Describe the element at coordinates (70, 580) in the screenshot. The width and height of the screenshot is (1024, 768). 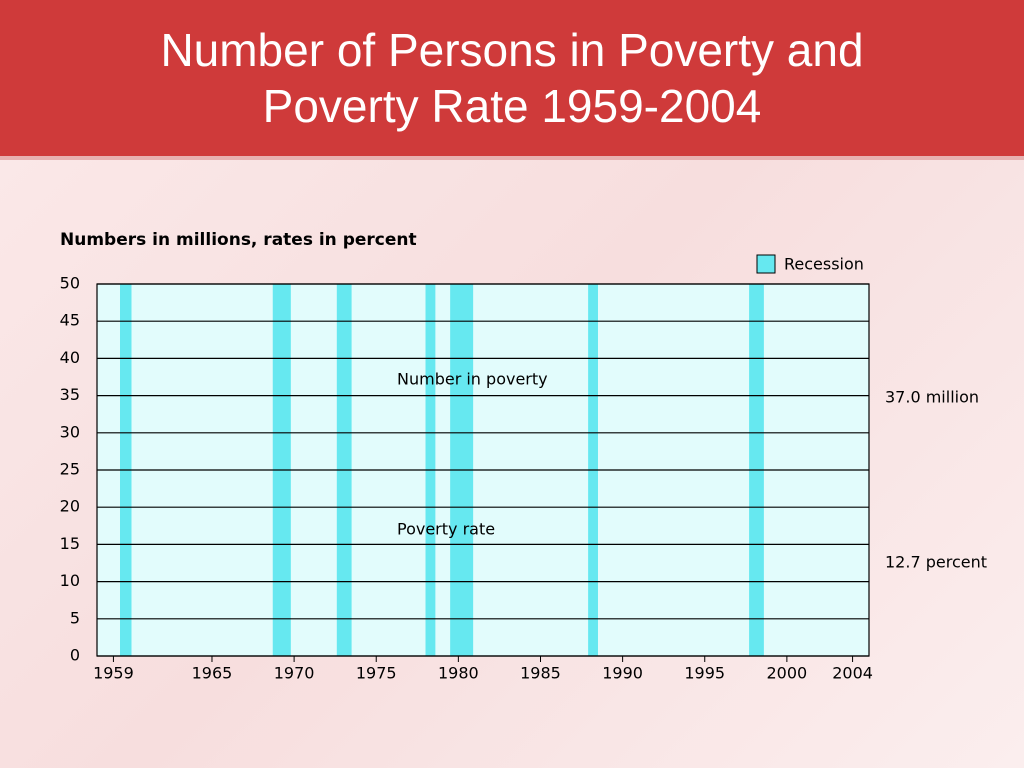
I see `y-tick-label: 10` at that location.